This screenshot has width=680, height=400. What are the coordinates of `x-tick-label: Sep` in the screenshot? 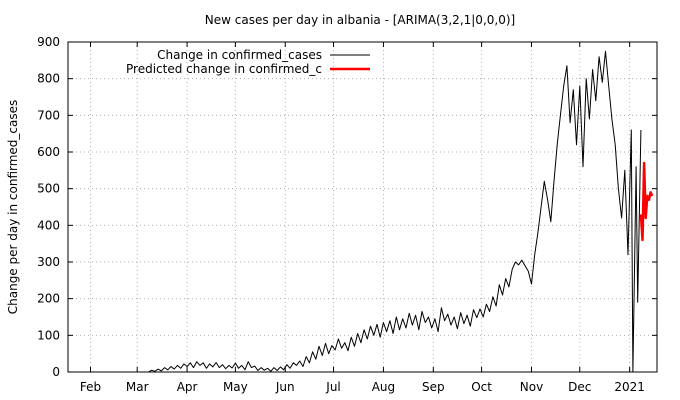 It's located at (433, 387).